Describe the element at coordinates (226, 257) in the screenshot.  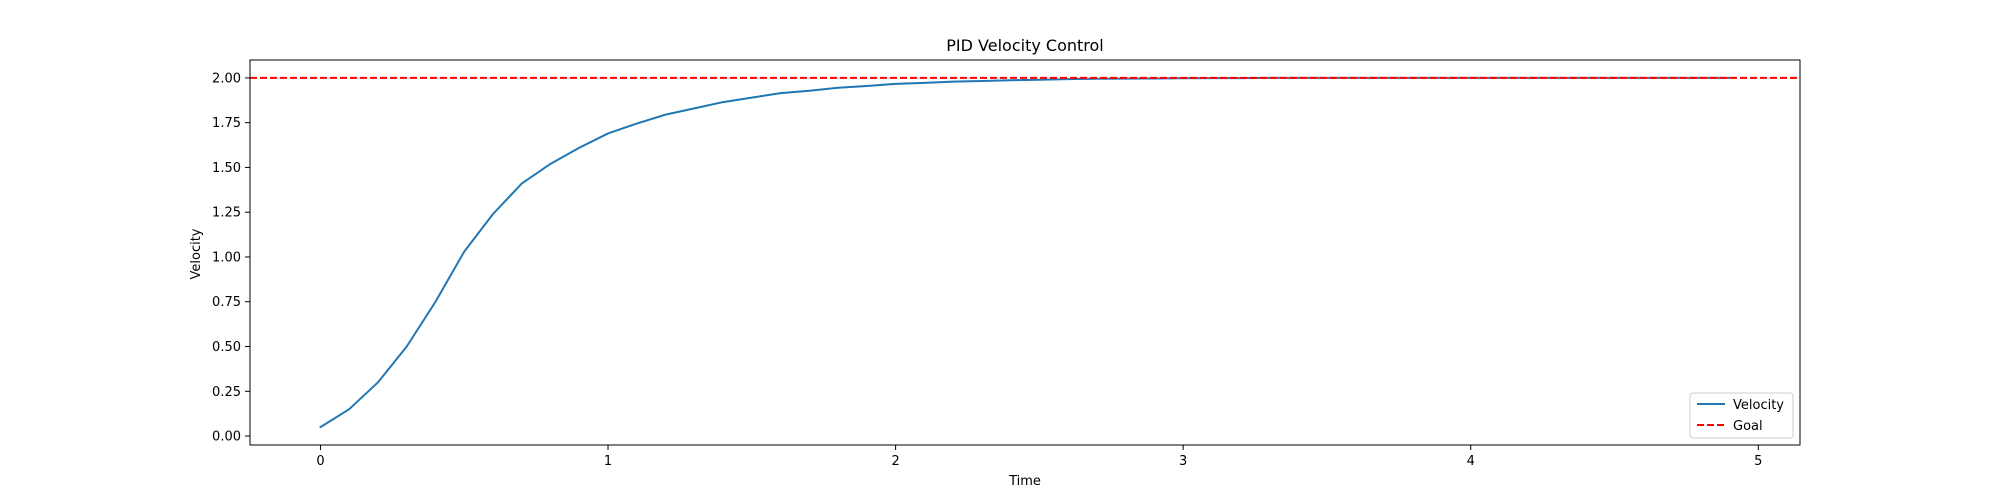
I see `y-tick-label: 1.00` at that location.